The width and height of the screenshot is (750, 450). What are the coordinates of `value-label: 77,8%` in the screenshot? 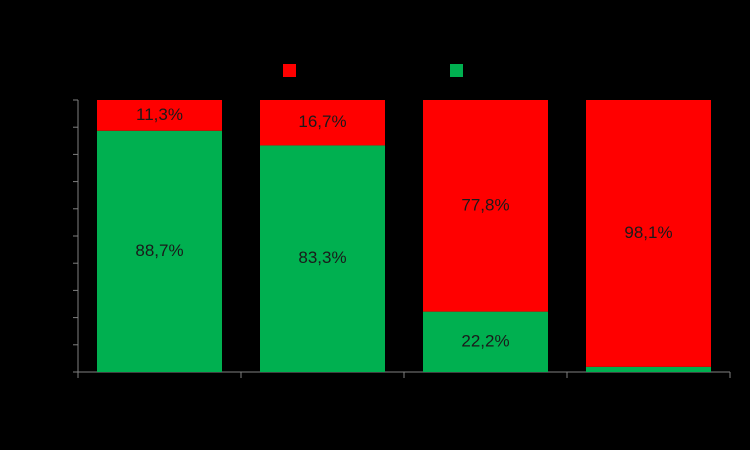 It's located at (485, 204).